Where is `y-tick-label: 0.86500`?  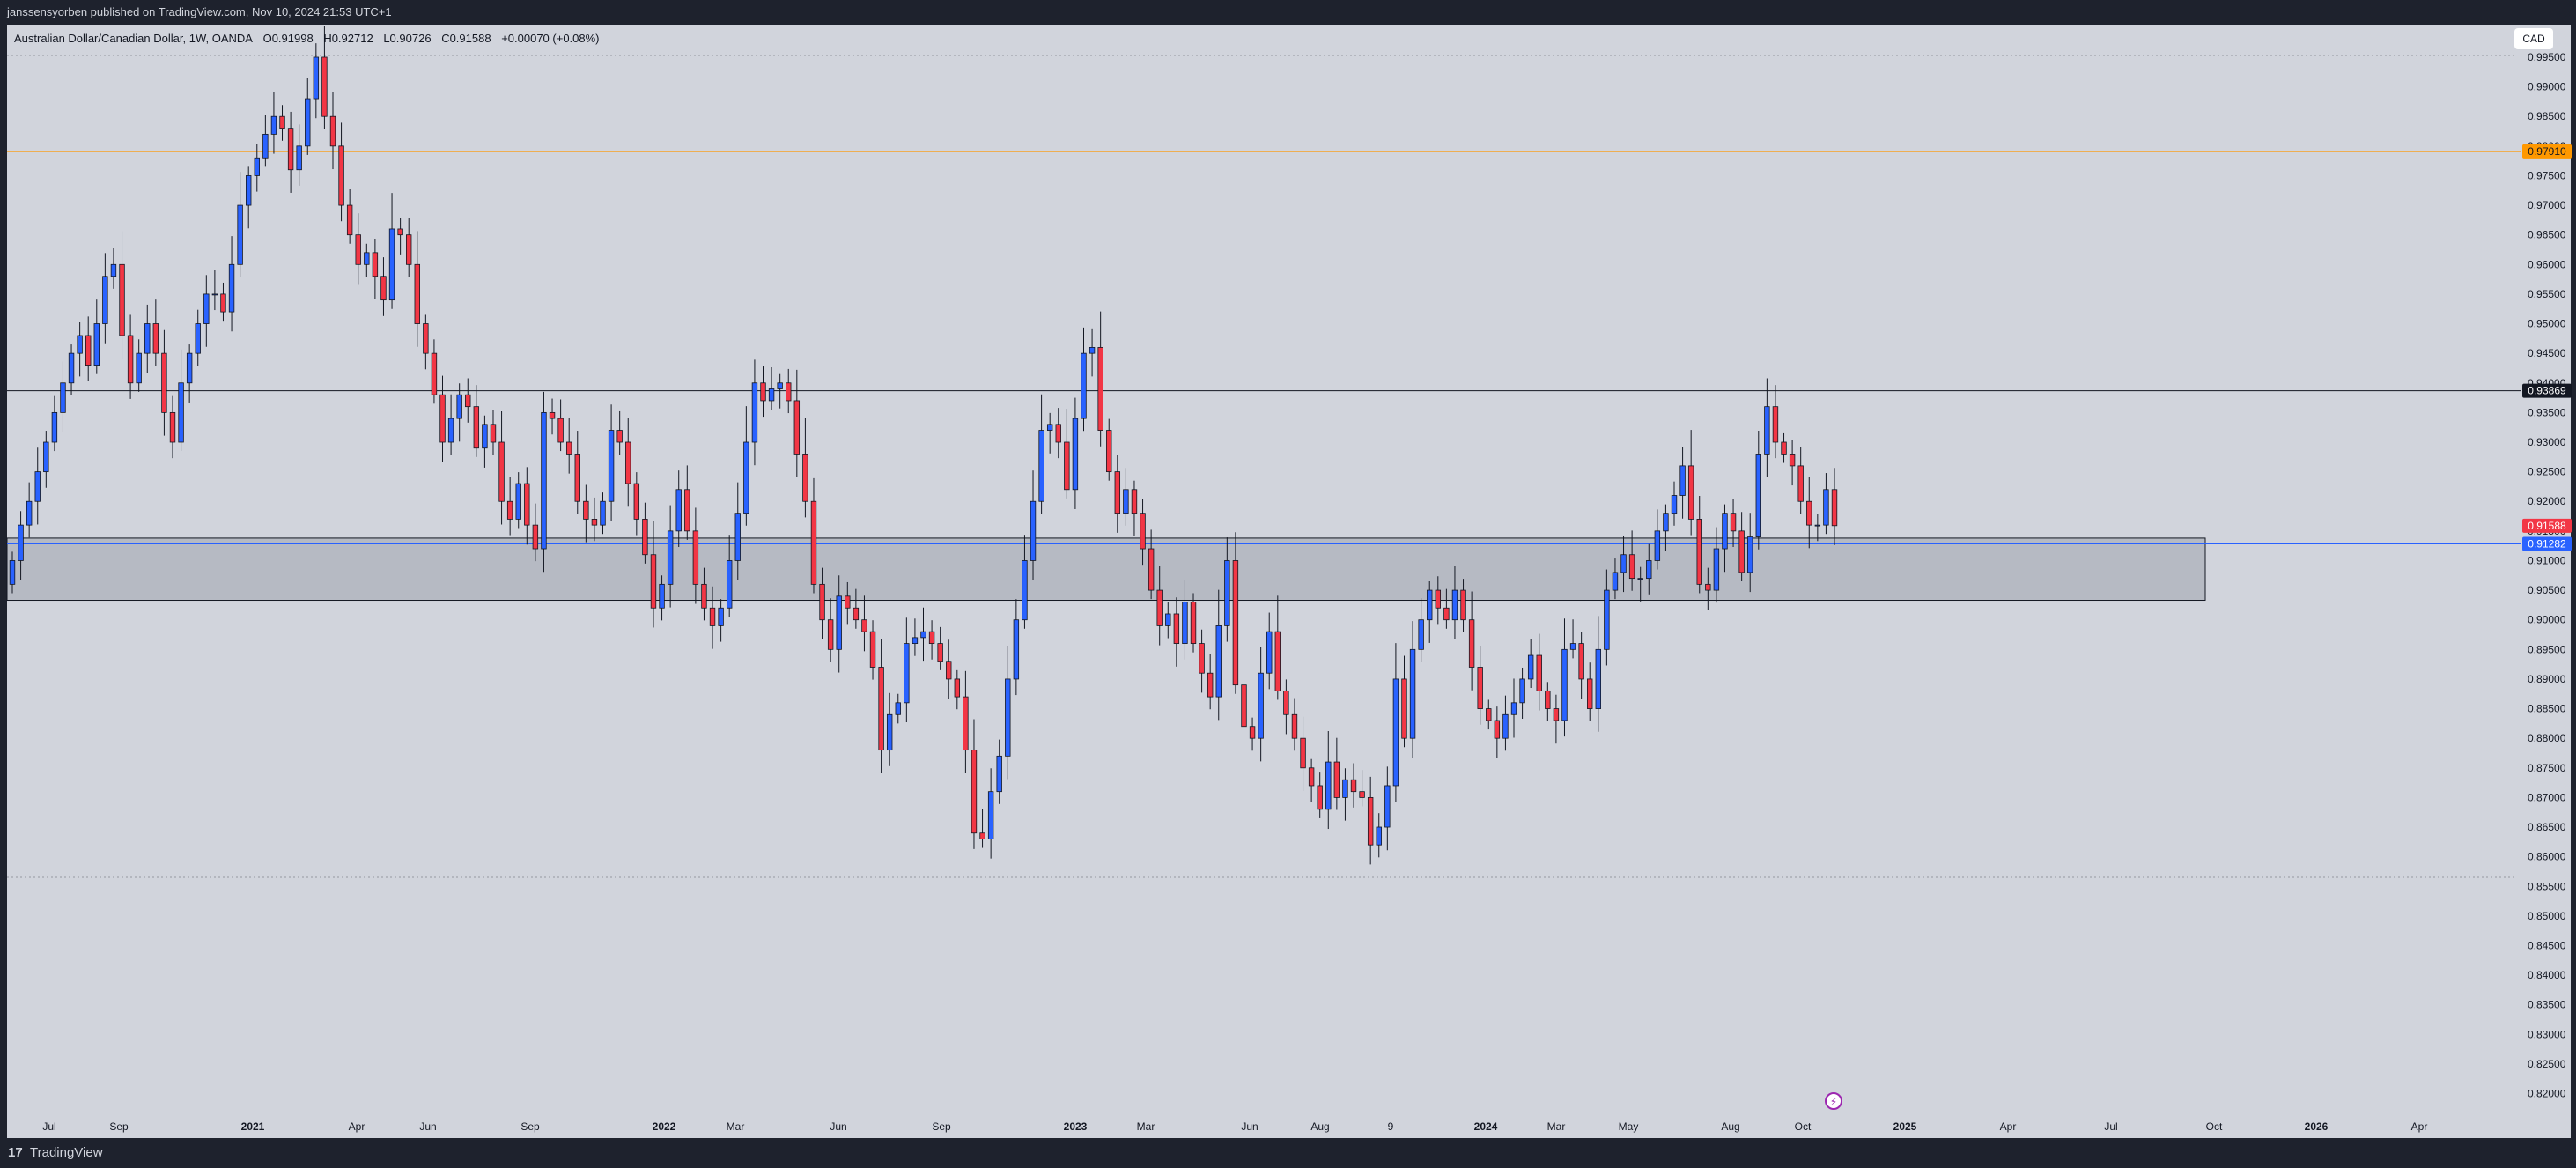 y-tick-label: 0.86500 is located at coordinates (2547, 827).